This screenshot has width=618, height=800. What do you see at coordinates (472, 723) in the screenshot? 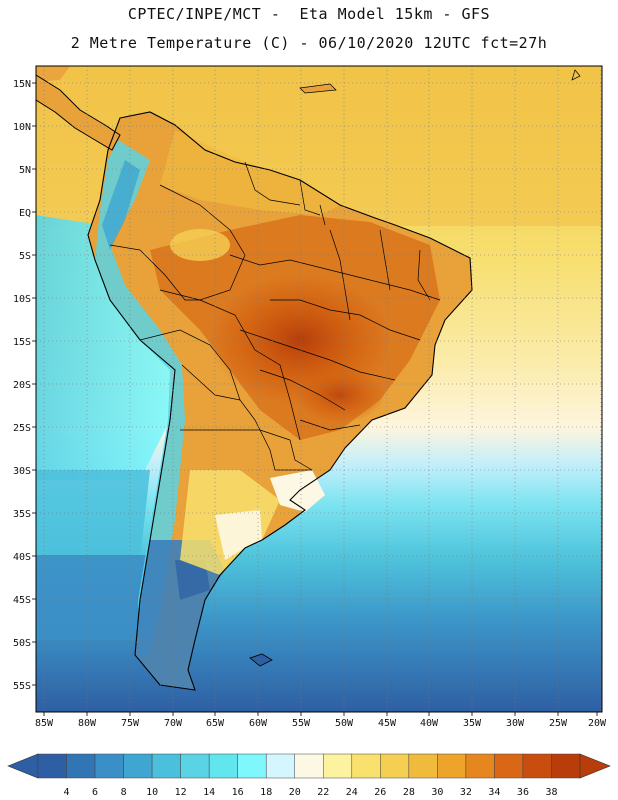
I see `lon-label: 35W` at bounding box center [472, 723].